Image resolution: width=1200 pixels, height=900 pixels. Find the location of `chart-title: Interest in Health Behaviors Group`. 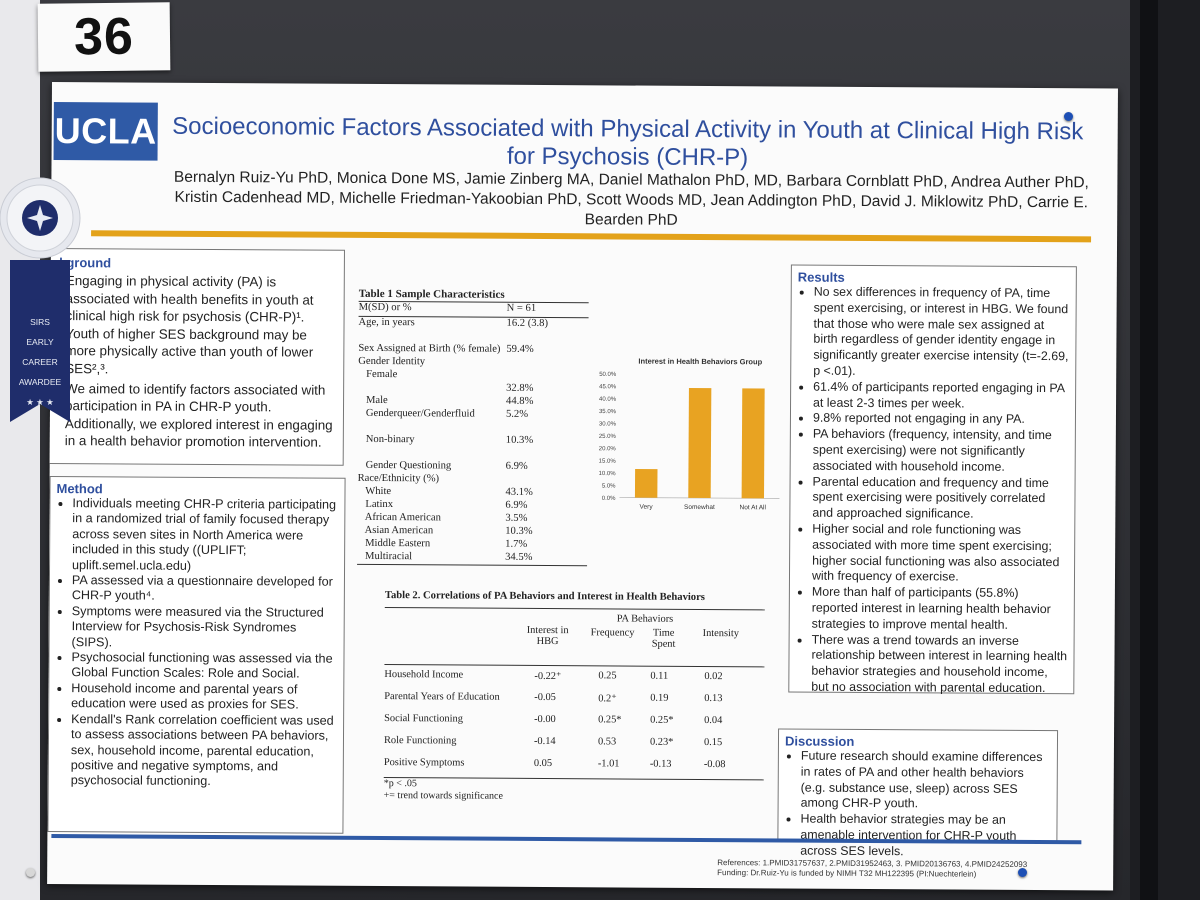

chart-title: Interest in Health Behaviors Group is located at coordinates (700, 362).